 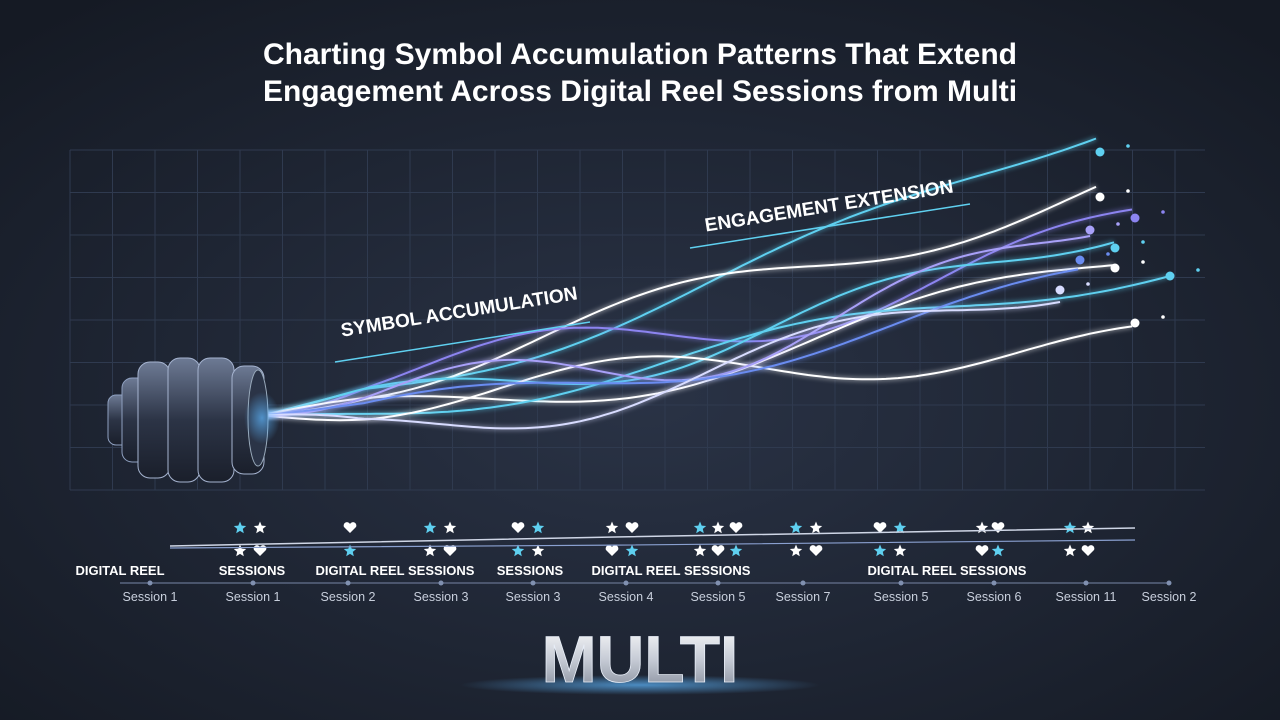 I want to click on brand-glow, so click(x=640, y=685).